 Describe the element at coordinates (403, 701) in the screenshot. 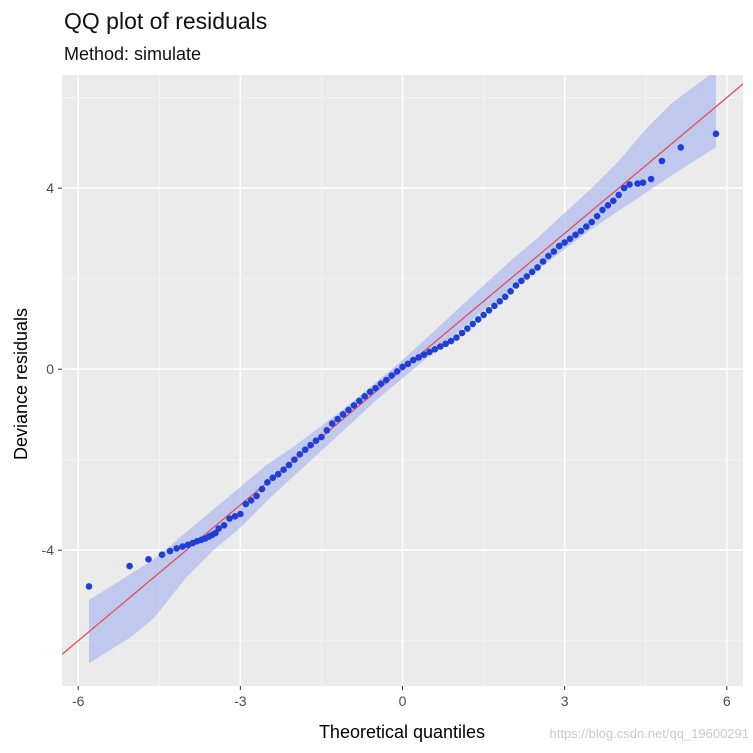

I see `x-tick-label: 0` at that location.